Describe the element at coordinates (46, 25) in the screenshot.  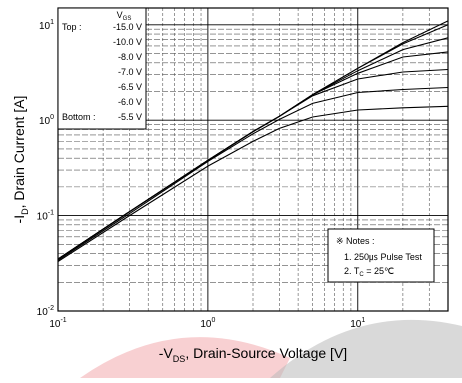
I see `y-tick-label: 10¹` at that location.